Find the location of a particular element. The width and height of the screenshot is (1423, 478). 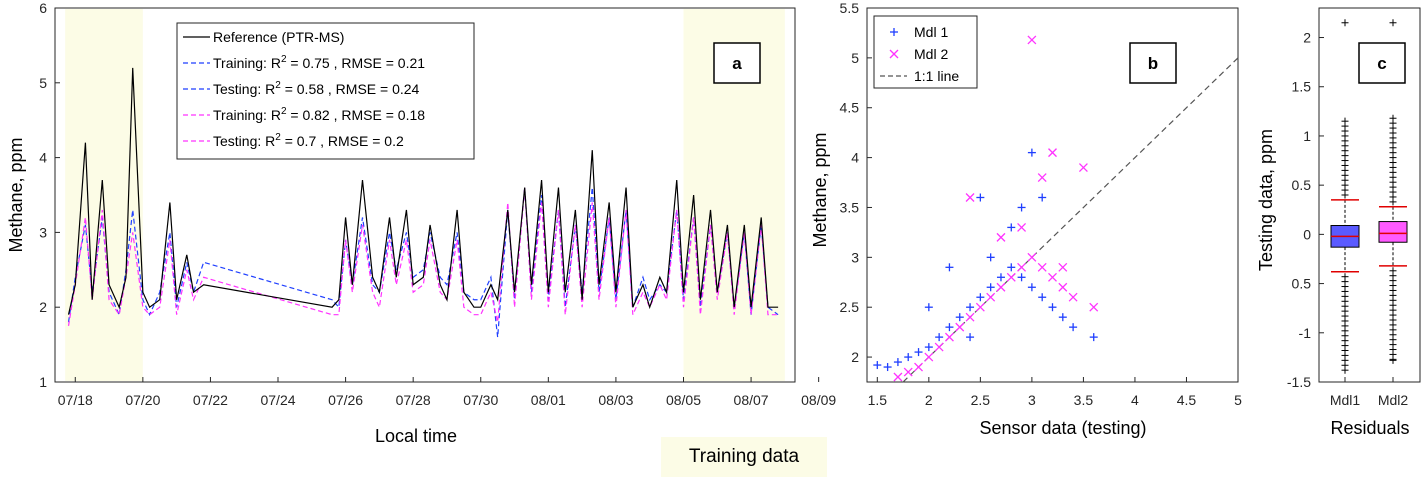

panel-c-xlabel: Residuals is located at coordinates (1369, 428).